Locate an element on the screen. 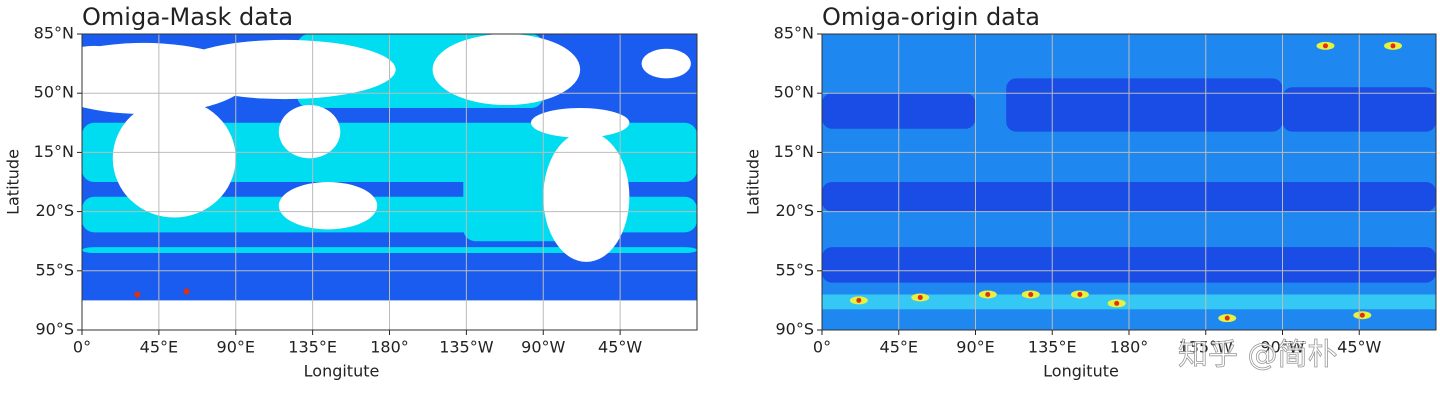 The height and width of the screenshot is (414, 1440). contour-fill is located at coordinates (1144, 105).